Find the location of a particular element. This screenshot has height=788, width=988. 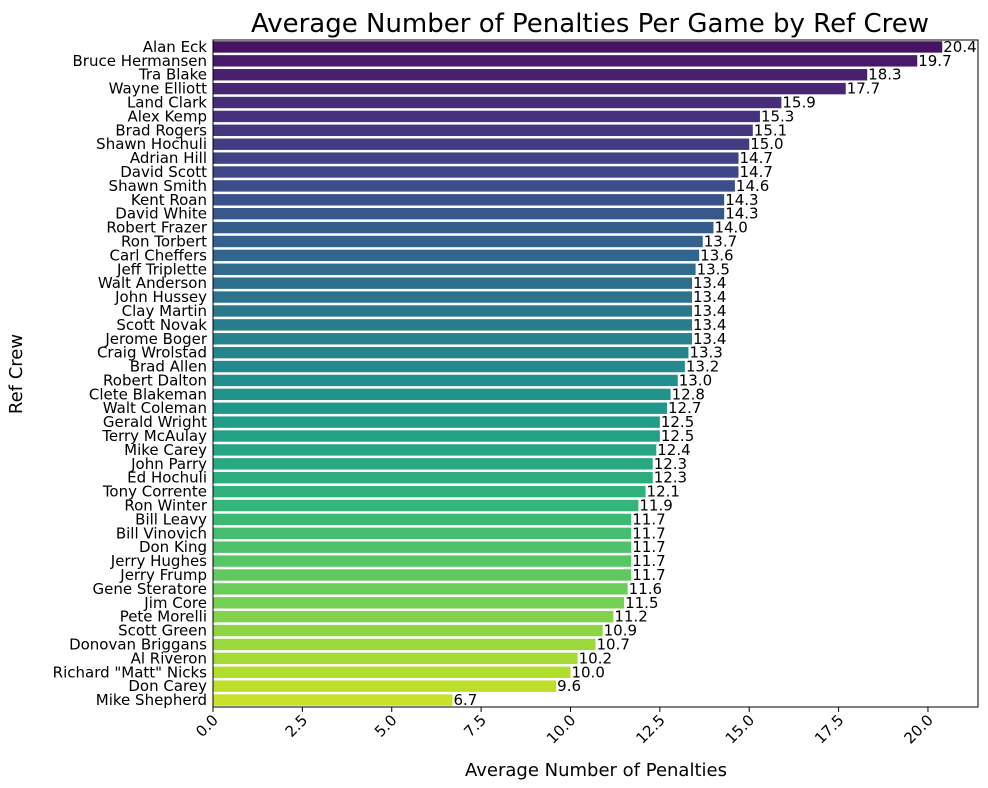

category-label: Robert Dalton is located at coordinates (155, 380).